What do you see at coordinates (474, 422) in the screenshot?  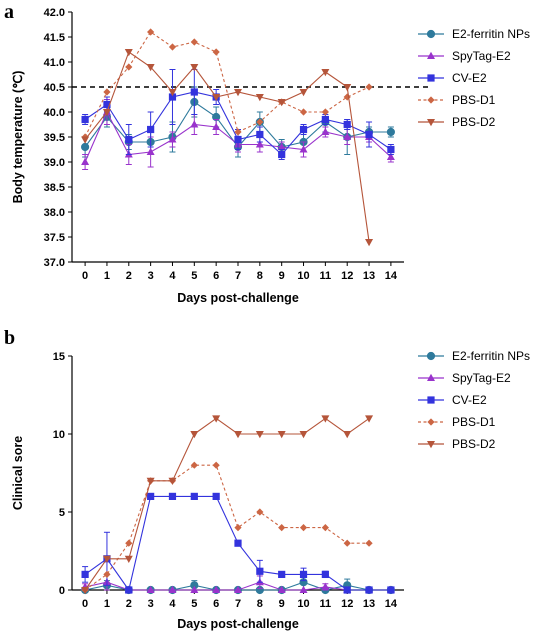 I see `legend-label: PBS-D1` at bounding box center [474, 422].